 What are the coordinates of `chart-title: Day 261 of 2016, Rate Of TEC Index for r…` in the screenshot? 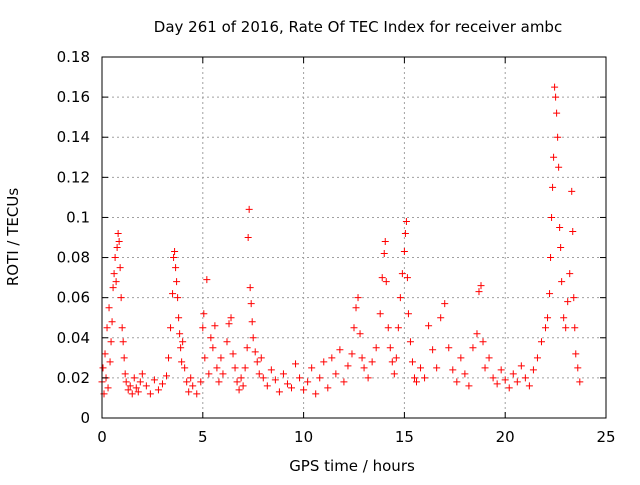 It's located at (358, 27).